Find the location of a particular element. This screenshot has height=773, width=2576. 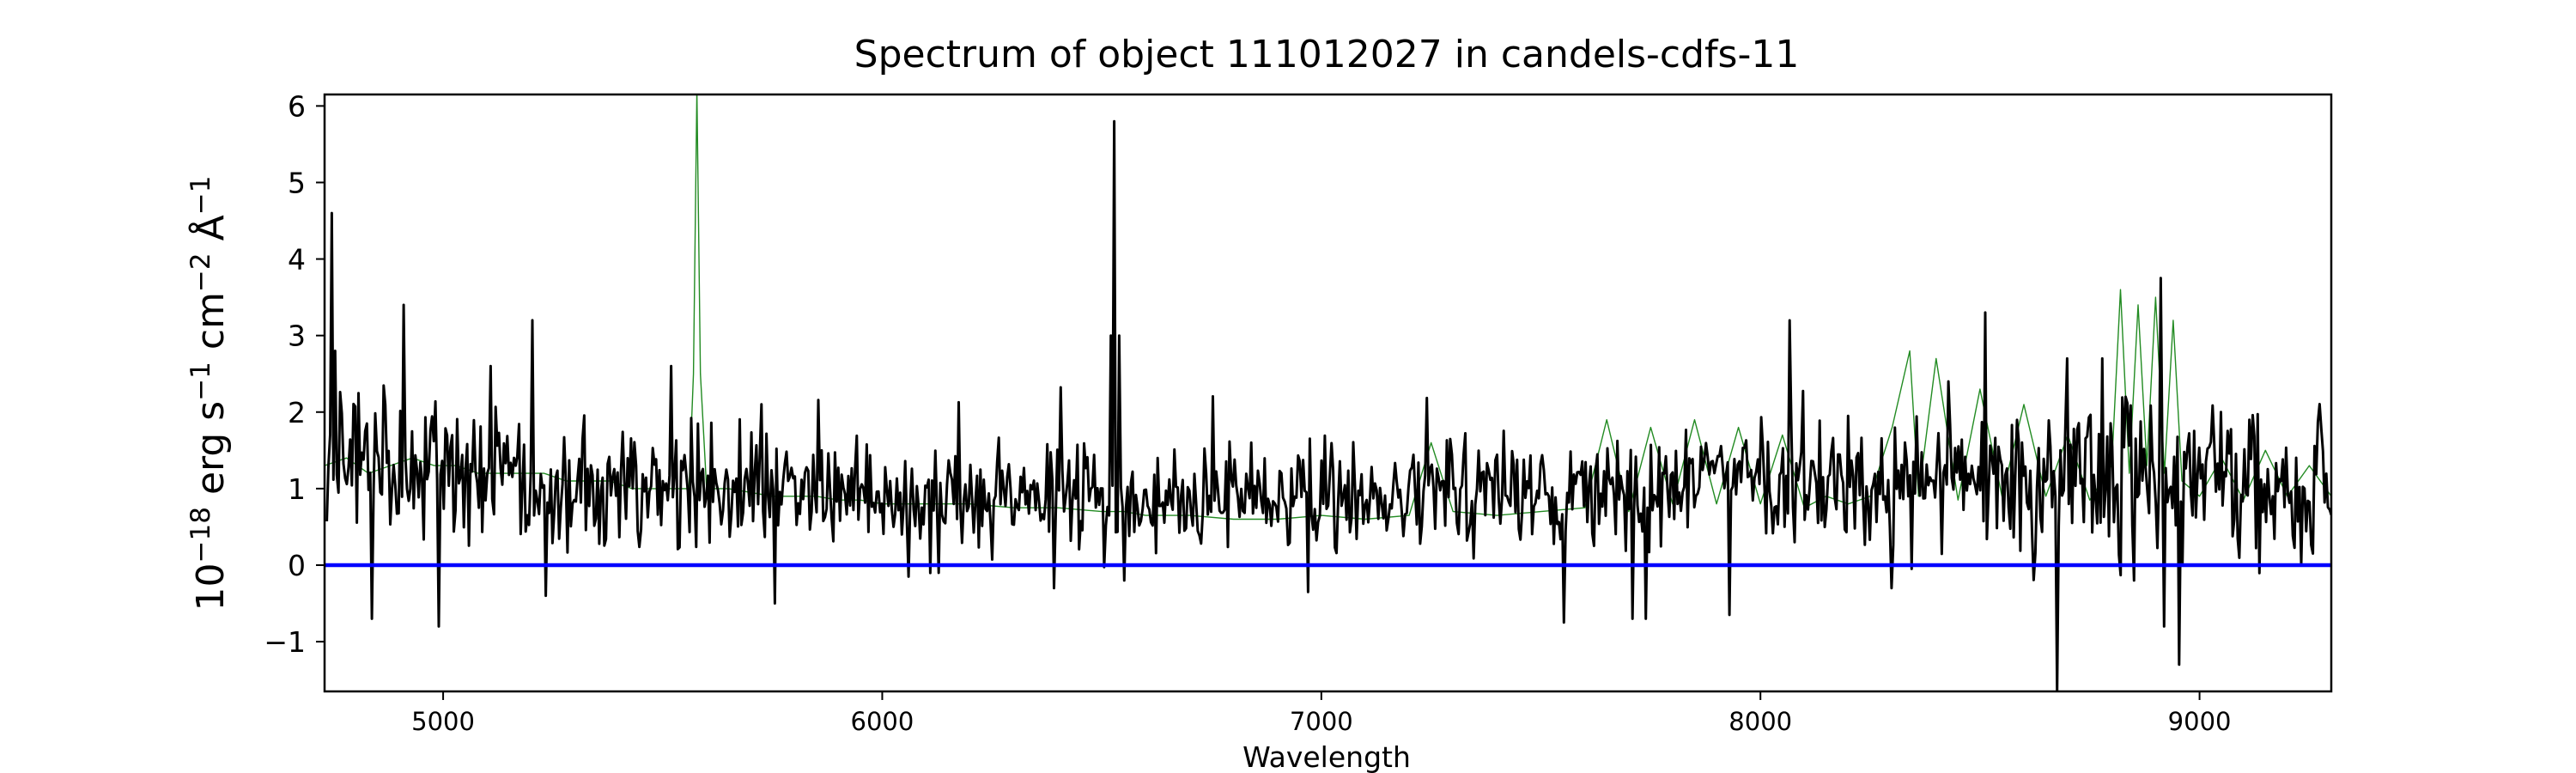

y-tick-label: 2 is located at coordinates (297, 412).